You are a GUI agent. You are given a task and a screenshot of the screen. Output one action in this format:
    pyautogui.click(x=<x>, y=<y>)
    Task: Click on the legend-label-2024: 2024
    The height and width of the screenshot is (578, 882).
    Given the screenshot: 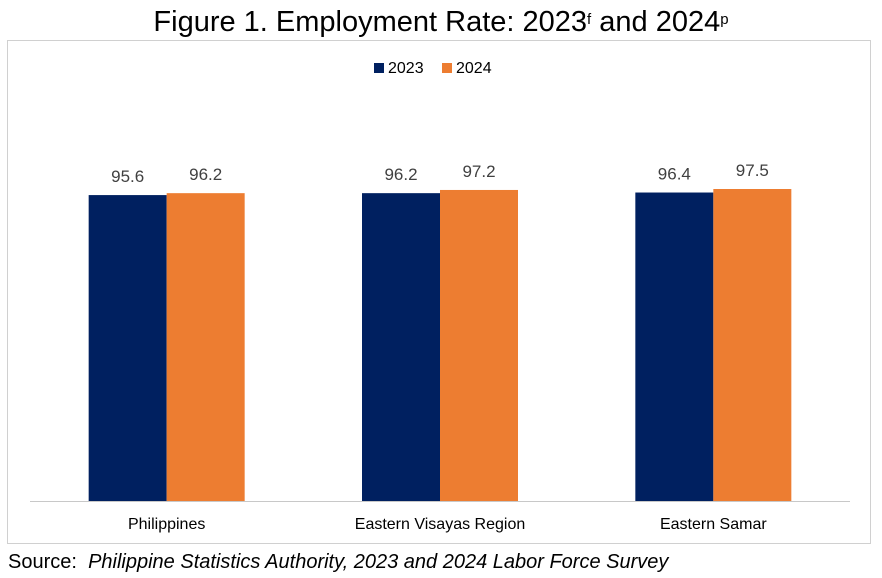 What is the action you would take?
    pyautogui.click(x=474, y=68)
    